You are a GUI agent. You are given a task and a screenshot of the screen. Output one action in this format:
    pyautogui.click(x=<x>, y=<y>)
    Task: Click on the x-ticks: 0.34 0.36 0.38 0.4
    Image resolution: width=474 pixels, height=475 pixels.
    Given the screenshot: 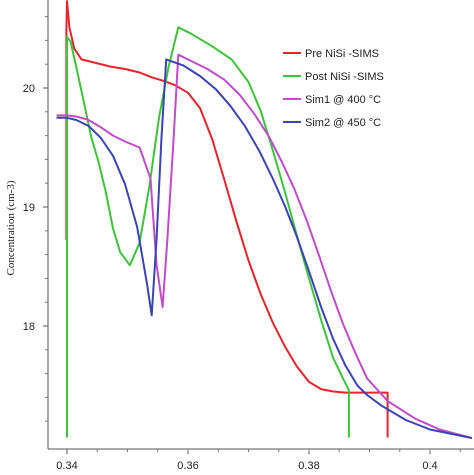 What is the action you would take?
    pyautogui.click(x=258, y=460)
    